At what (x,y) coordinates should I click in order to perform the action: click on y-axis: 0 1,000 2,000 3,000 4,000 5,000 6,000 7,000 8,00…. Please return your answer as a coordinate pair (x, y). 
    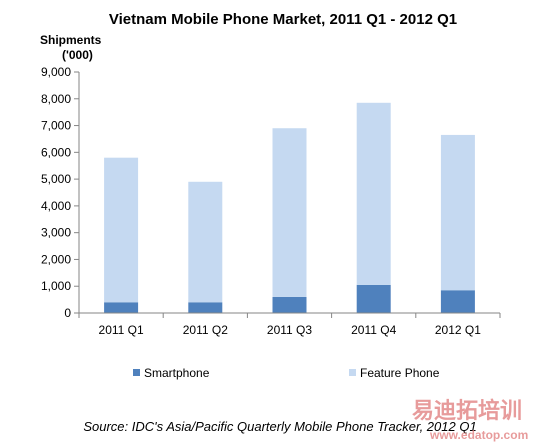
    Looking at the image, I should click on (60, 192).